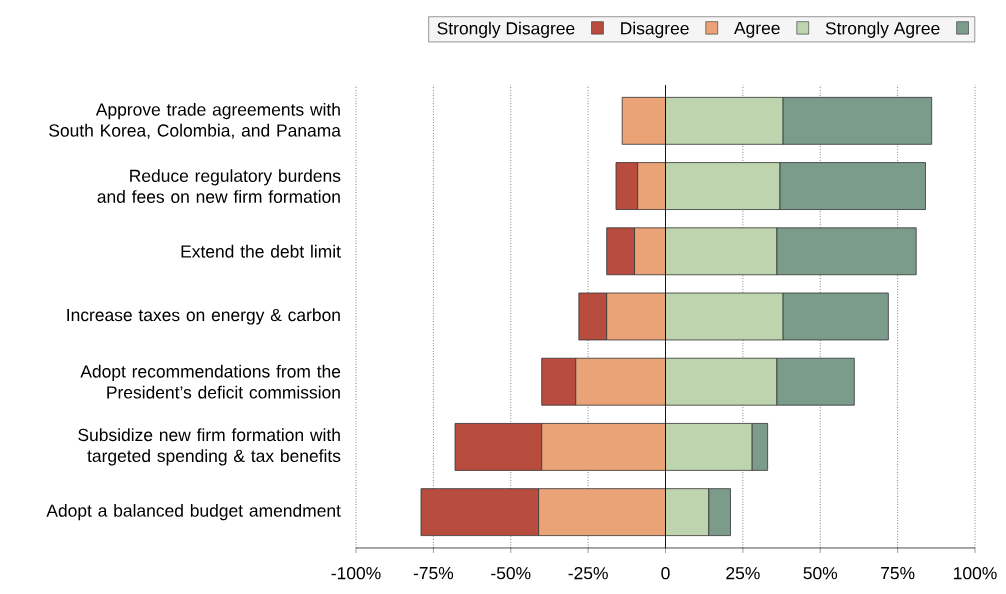  Describe the element at coordinates (195, 120) in the screenshot. I see `y-tick-label: Approve trade agreements with South Korea, Colombia, and Panama` at that location.